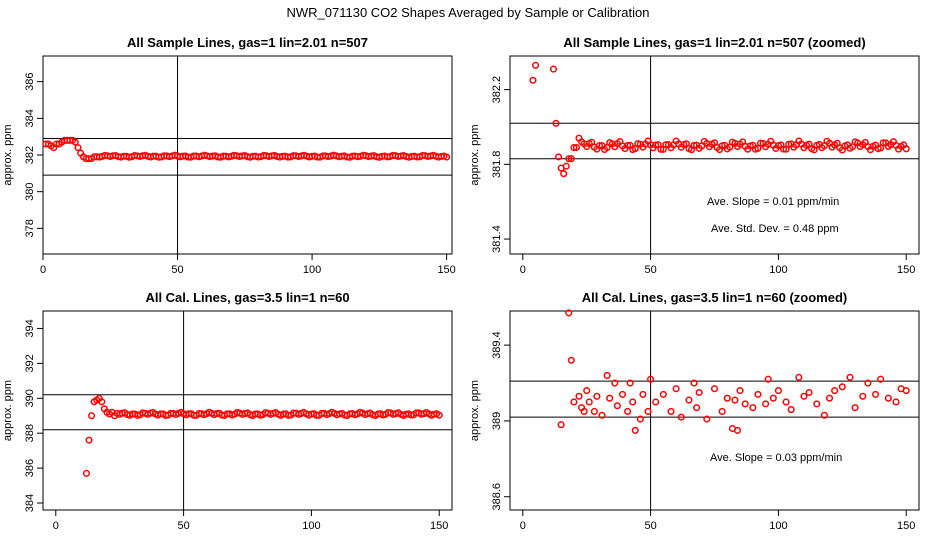 This screenshot has width=936, height=540. I want to click on y-tick-label: 382, so click(30, 155).